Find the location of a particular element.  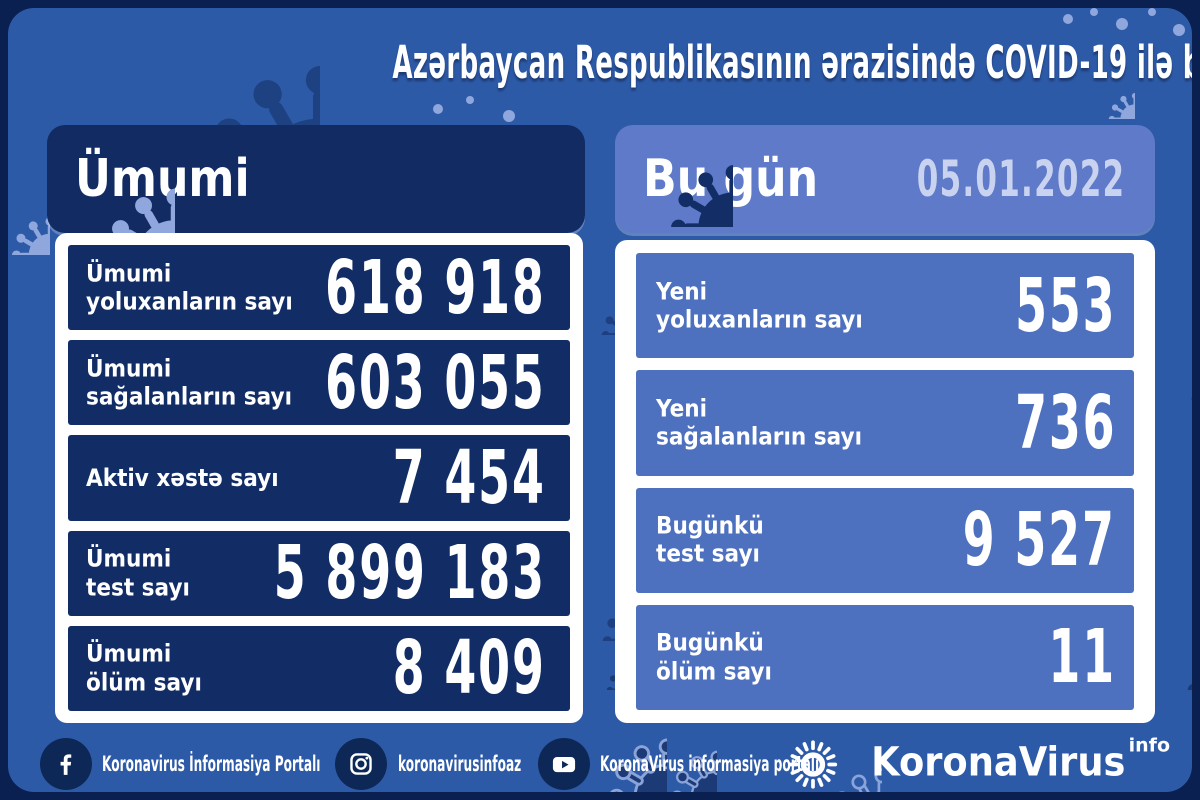

stat-row-label: Ümumi test sayı is located at coordinates (138, 573).